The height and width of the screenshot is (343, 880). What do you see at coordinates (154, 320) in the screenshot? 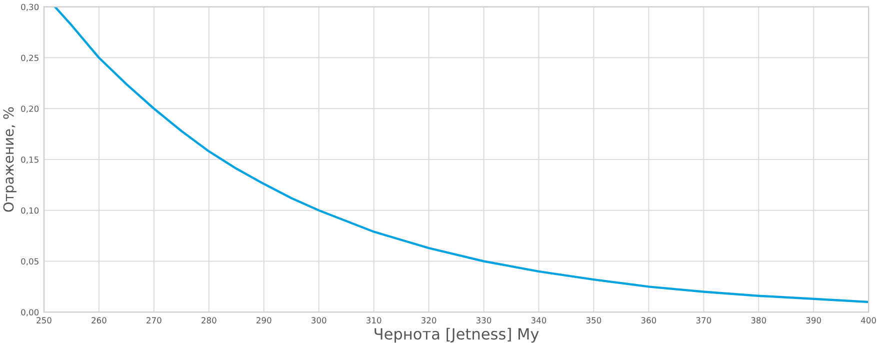
I see `x-tick-label: 270` at bounding box center [154, 320].